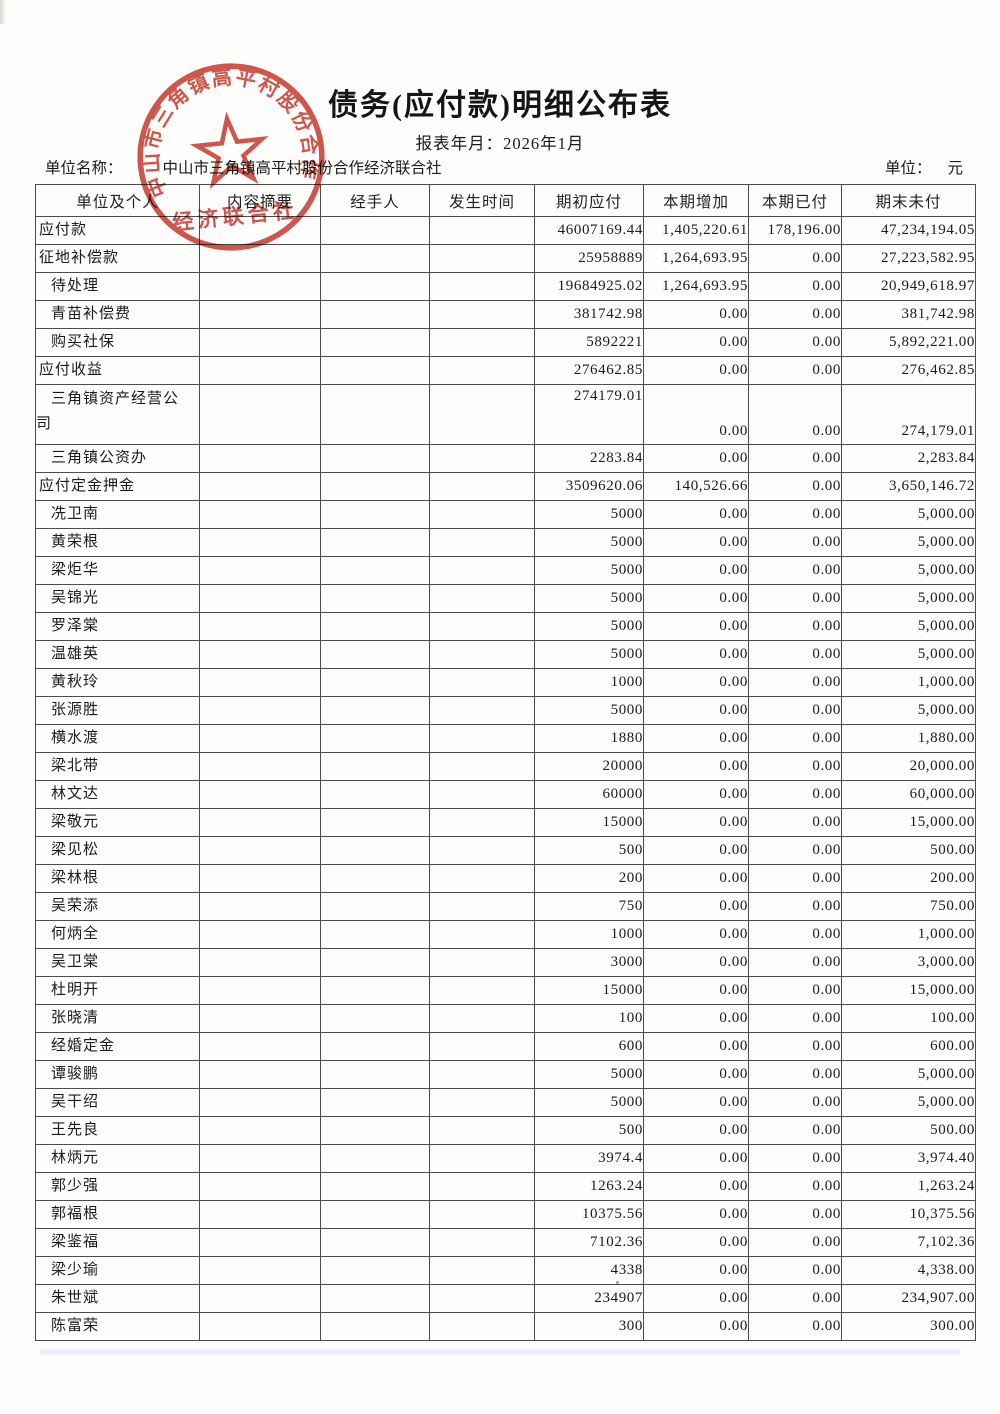  Describe the element at coordinates (117, 710) in the screenshot. I see `cell-entity-name: 张源胜` at that location.